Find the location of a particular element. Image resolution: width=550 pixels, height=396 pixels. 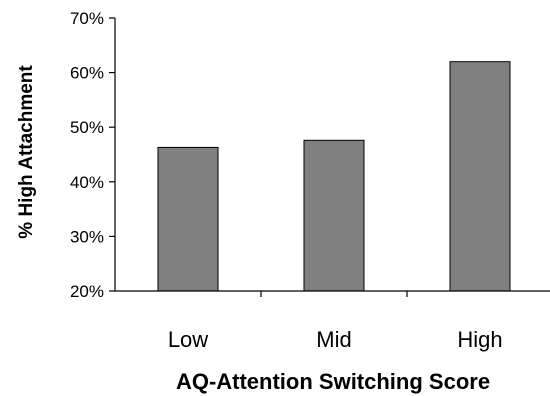

y-tick-label: 20% is located at coordinates (87, 291).